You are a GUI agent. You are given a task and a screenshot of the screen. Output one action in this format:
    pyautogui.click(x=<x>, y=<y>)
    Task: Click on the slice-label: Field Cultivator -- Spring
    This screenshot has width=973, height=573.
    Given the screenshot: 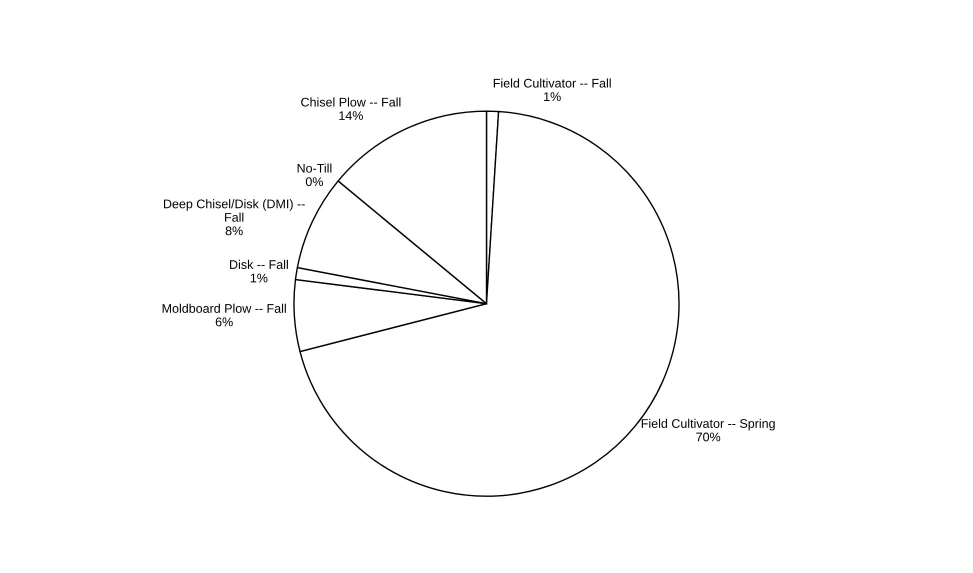 What is the action you would take?
    pyautogui.click(x=708, y=424)
    